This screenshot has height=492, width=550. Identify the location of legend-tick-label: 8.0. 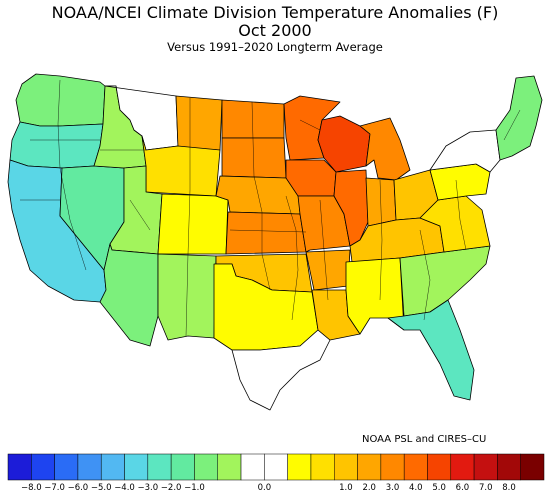
(509, 487).